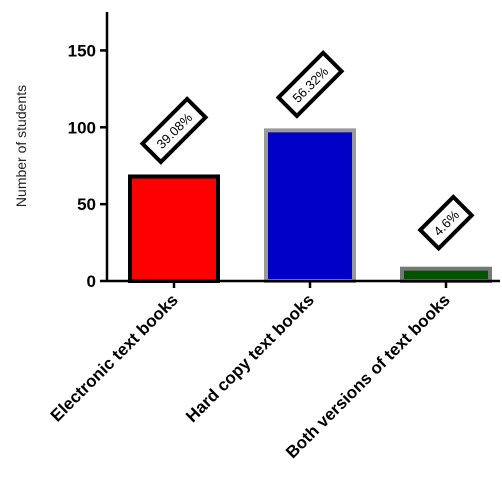 This screenshot has height=498, width=502. Describe the element at coordinates (82, 127) in the screenshot. I see `y-tick-label-2: 100` at that location.